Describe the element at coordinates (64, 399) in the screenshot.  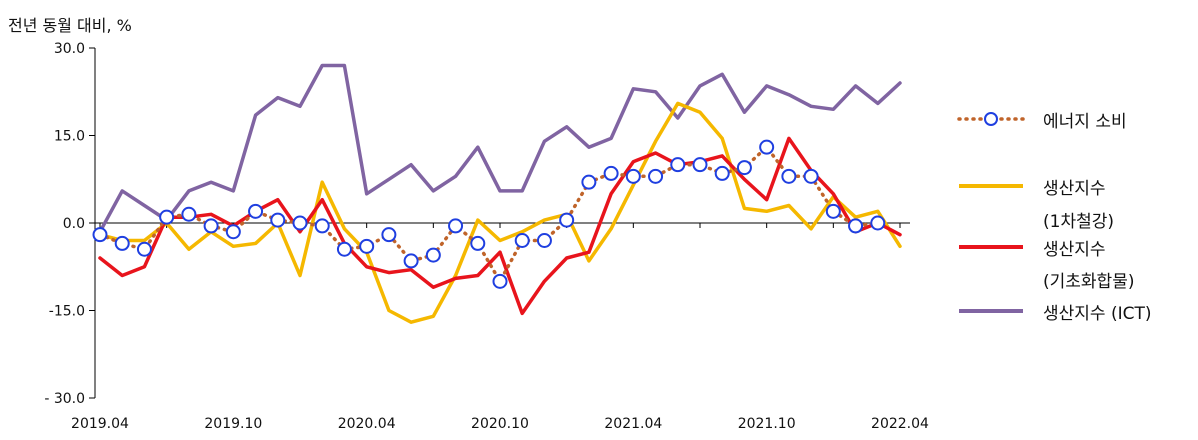
I see `y-tick-label: - 30.0` at that location.